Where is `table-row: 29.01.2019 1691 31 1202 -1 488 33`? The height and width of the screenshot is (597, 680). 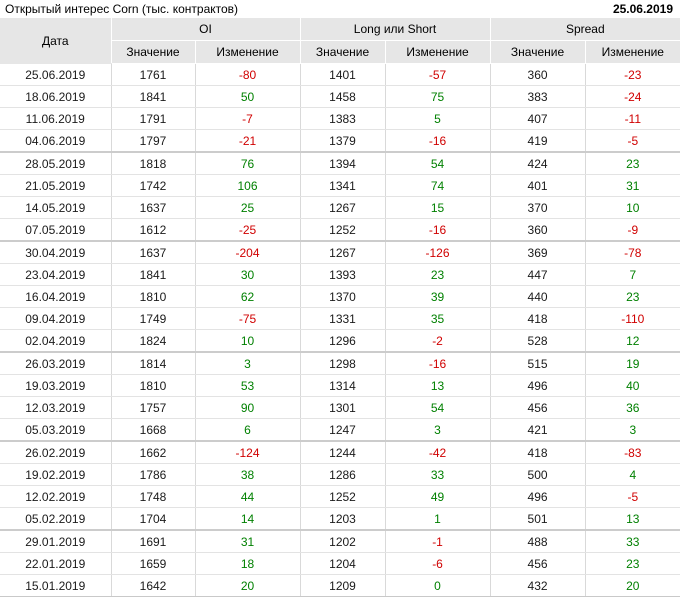 table-row: 29.01.2019 1691 31 1202 -1 488 33 is located at coordinates (340, 541).